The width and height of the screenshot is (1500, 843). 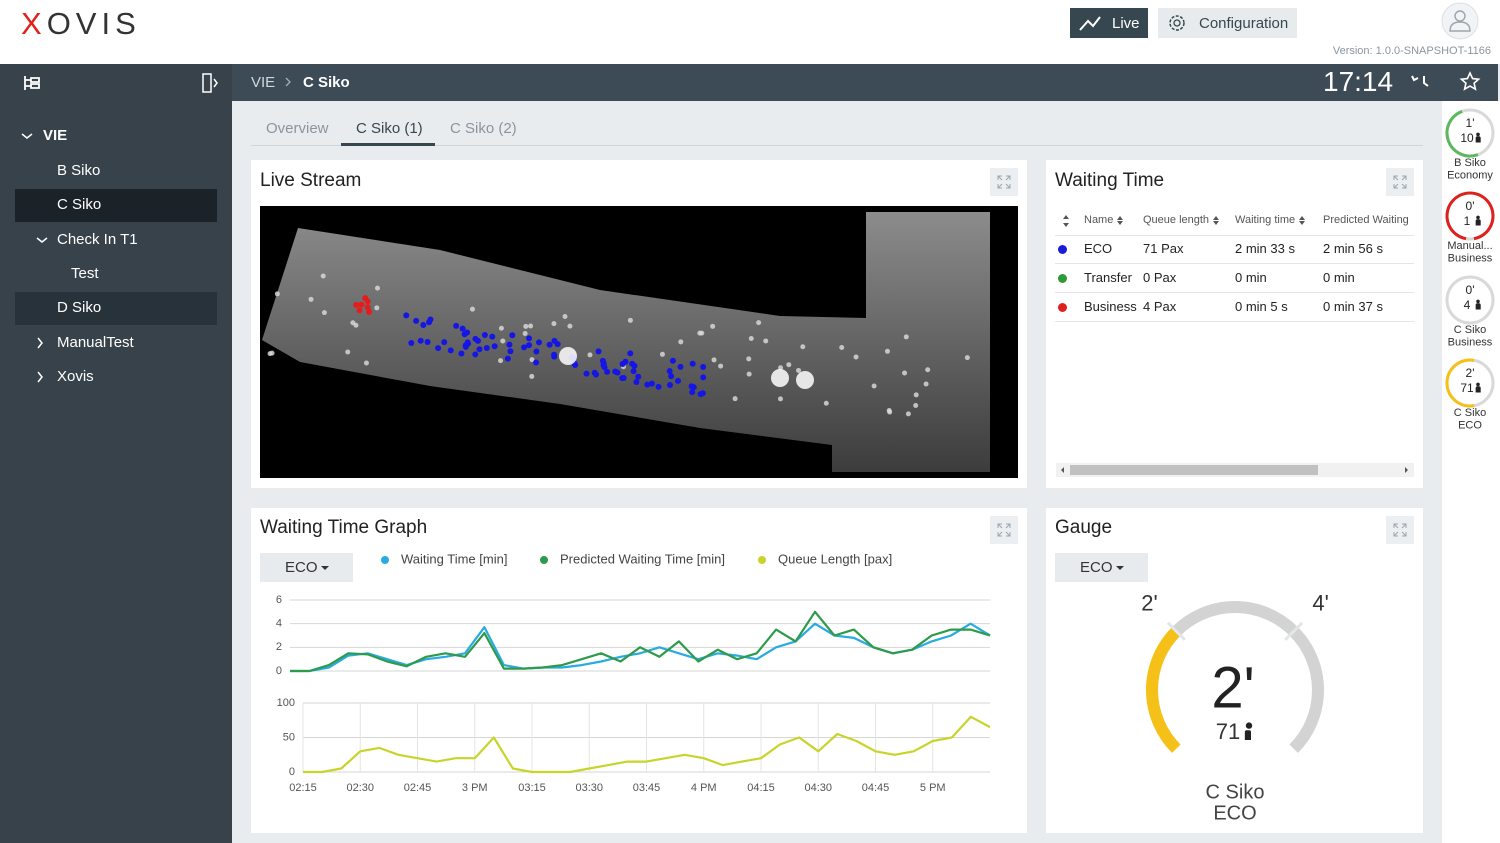 What do you see at coordinates (297, 128) in the screenshot?
I see `tab: Overview` at bounding box center [297, 128].